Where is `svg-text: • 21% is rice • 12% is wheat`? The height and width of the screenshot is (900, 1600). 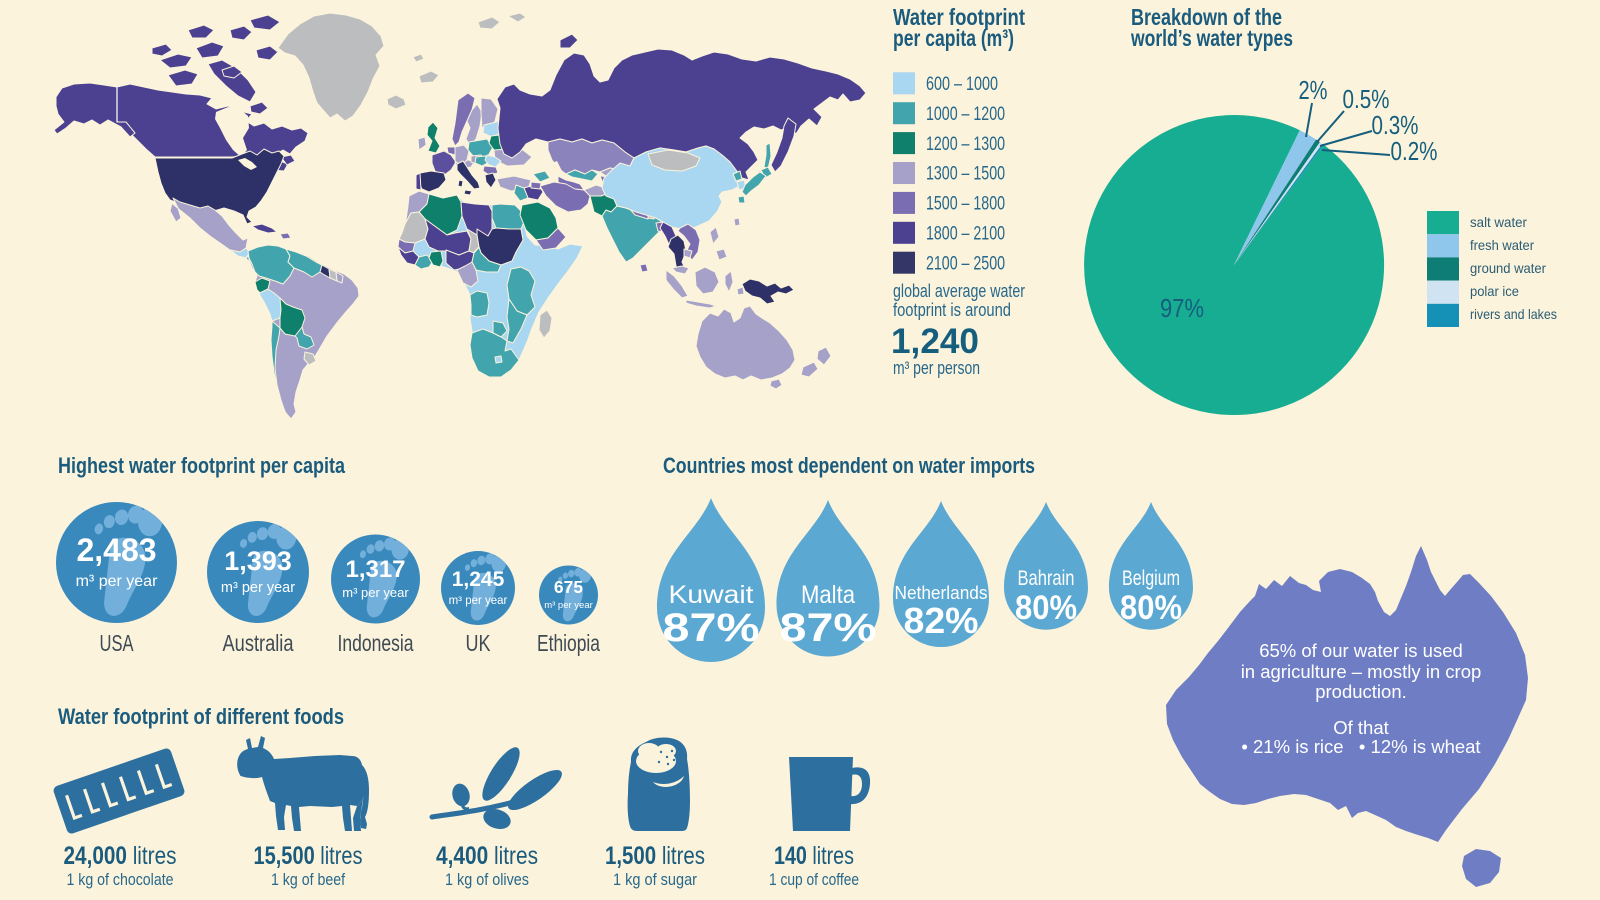 svg-text: • 21% is rice • 12% is wheat is located at coordinates (1360, 746).